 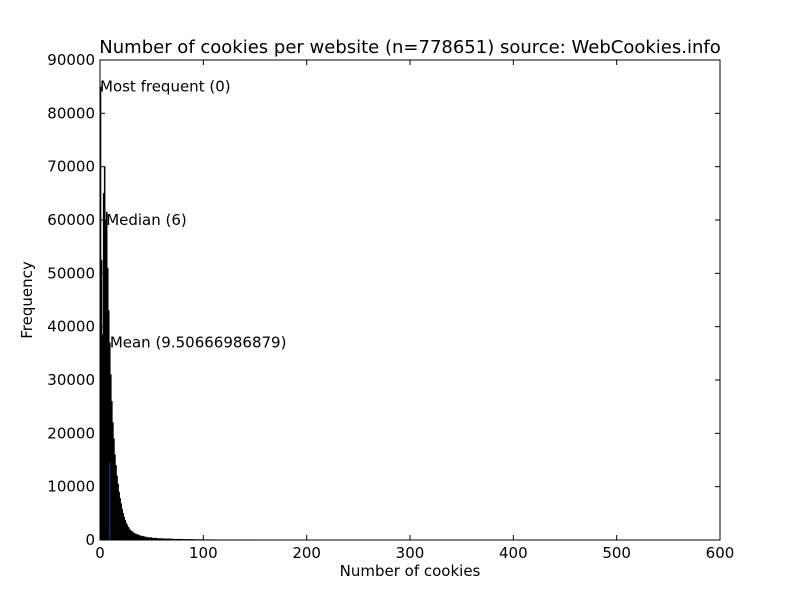 What do you see at coordinates (71, 380) in the screenshot?
I see `y-tick-label: 30000` at bounding box center [71, 380].